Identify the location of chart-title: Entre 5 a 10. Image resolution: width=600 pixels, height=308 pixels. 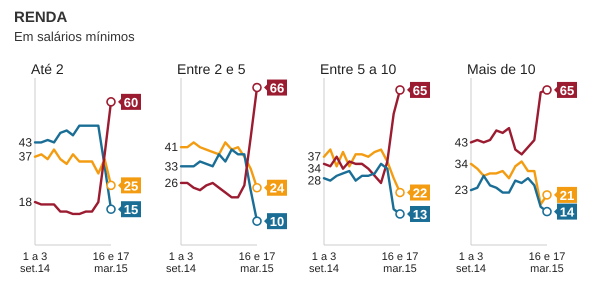
(358, 69).